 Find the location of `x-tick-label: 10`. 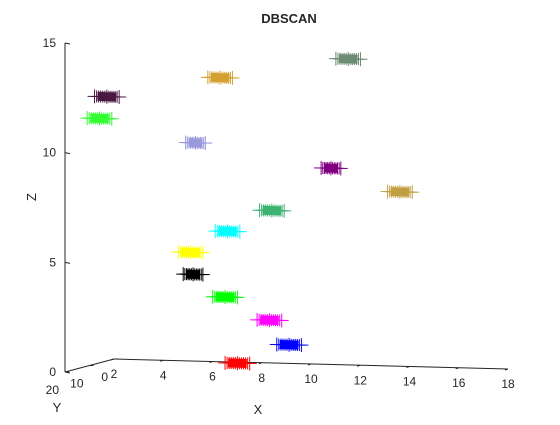

x-tick-label: 10 is located at coordinates (311, 379).